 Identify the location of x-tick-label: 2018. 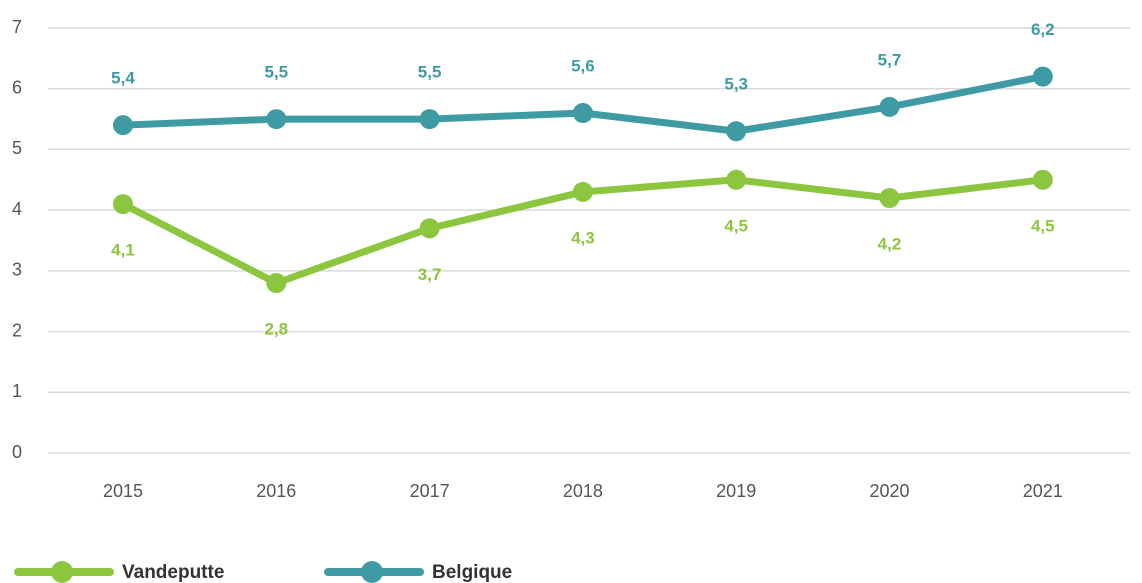
(583, 491).